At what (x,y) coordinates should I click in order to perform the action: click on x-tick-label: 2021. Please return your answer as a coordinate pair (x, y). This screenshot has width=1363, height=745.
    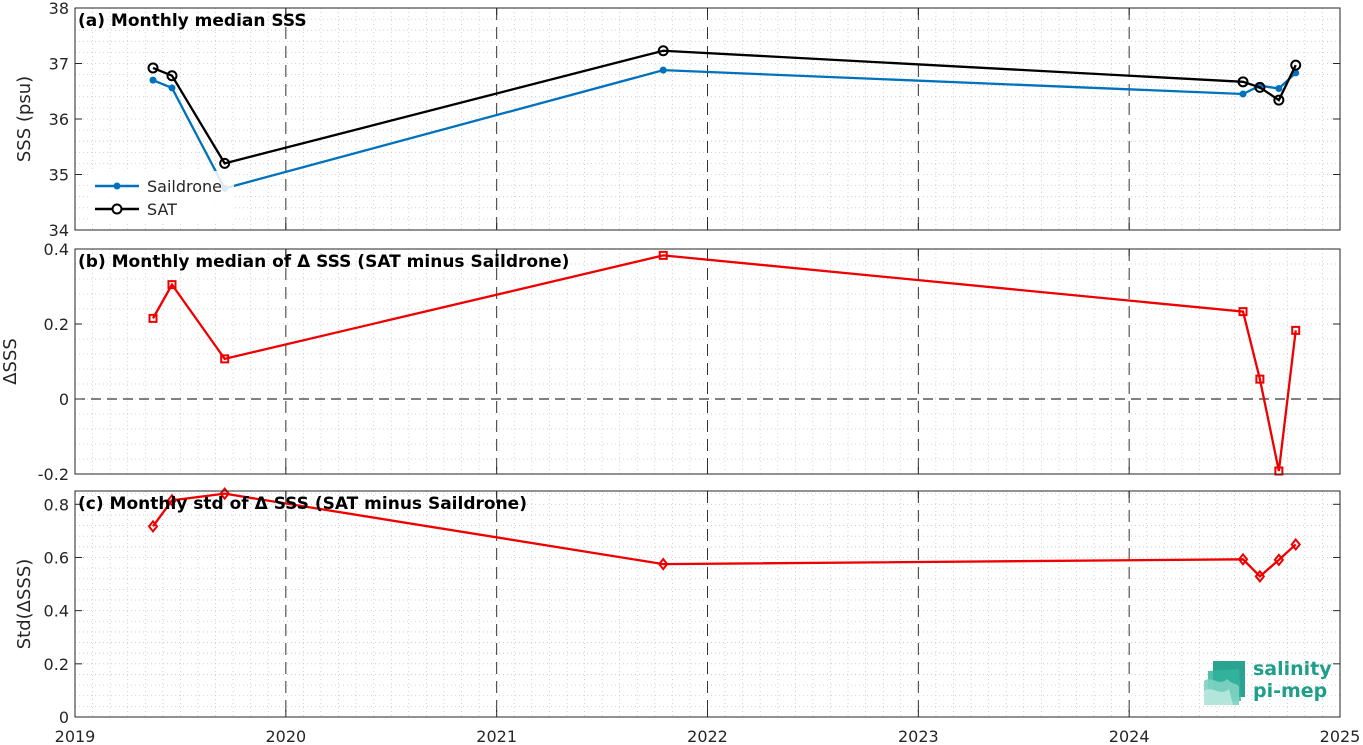
    Looking at the image, I should click on (496, 736).